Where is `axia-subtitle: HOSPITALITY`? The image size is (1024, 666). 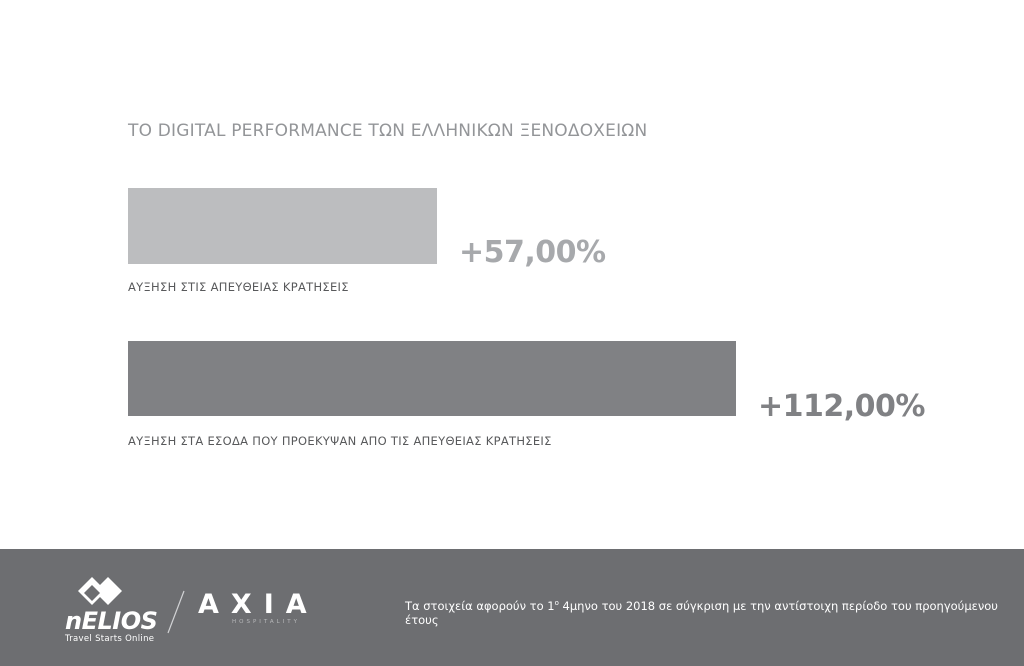
axia-subtitle: HOSPITALITY is located at coordinates (266, 622).